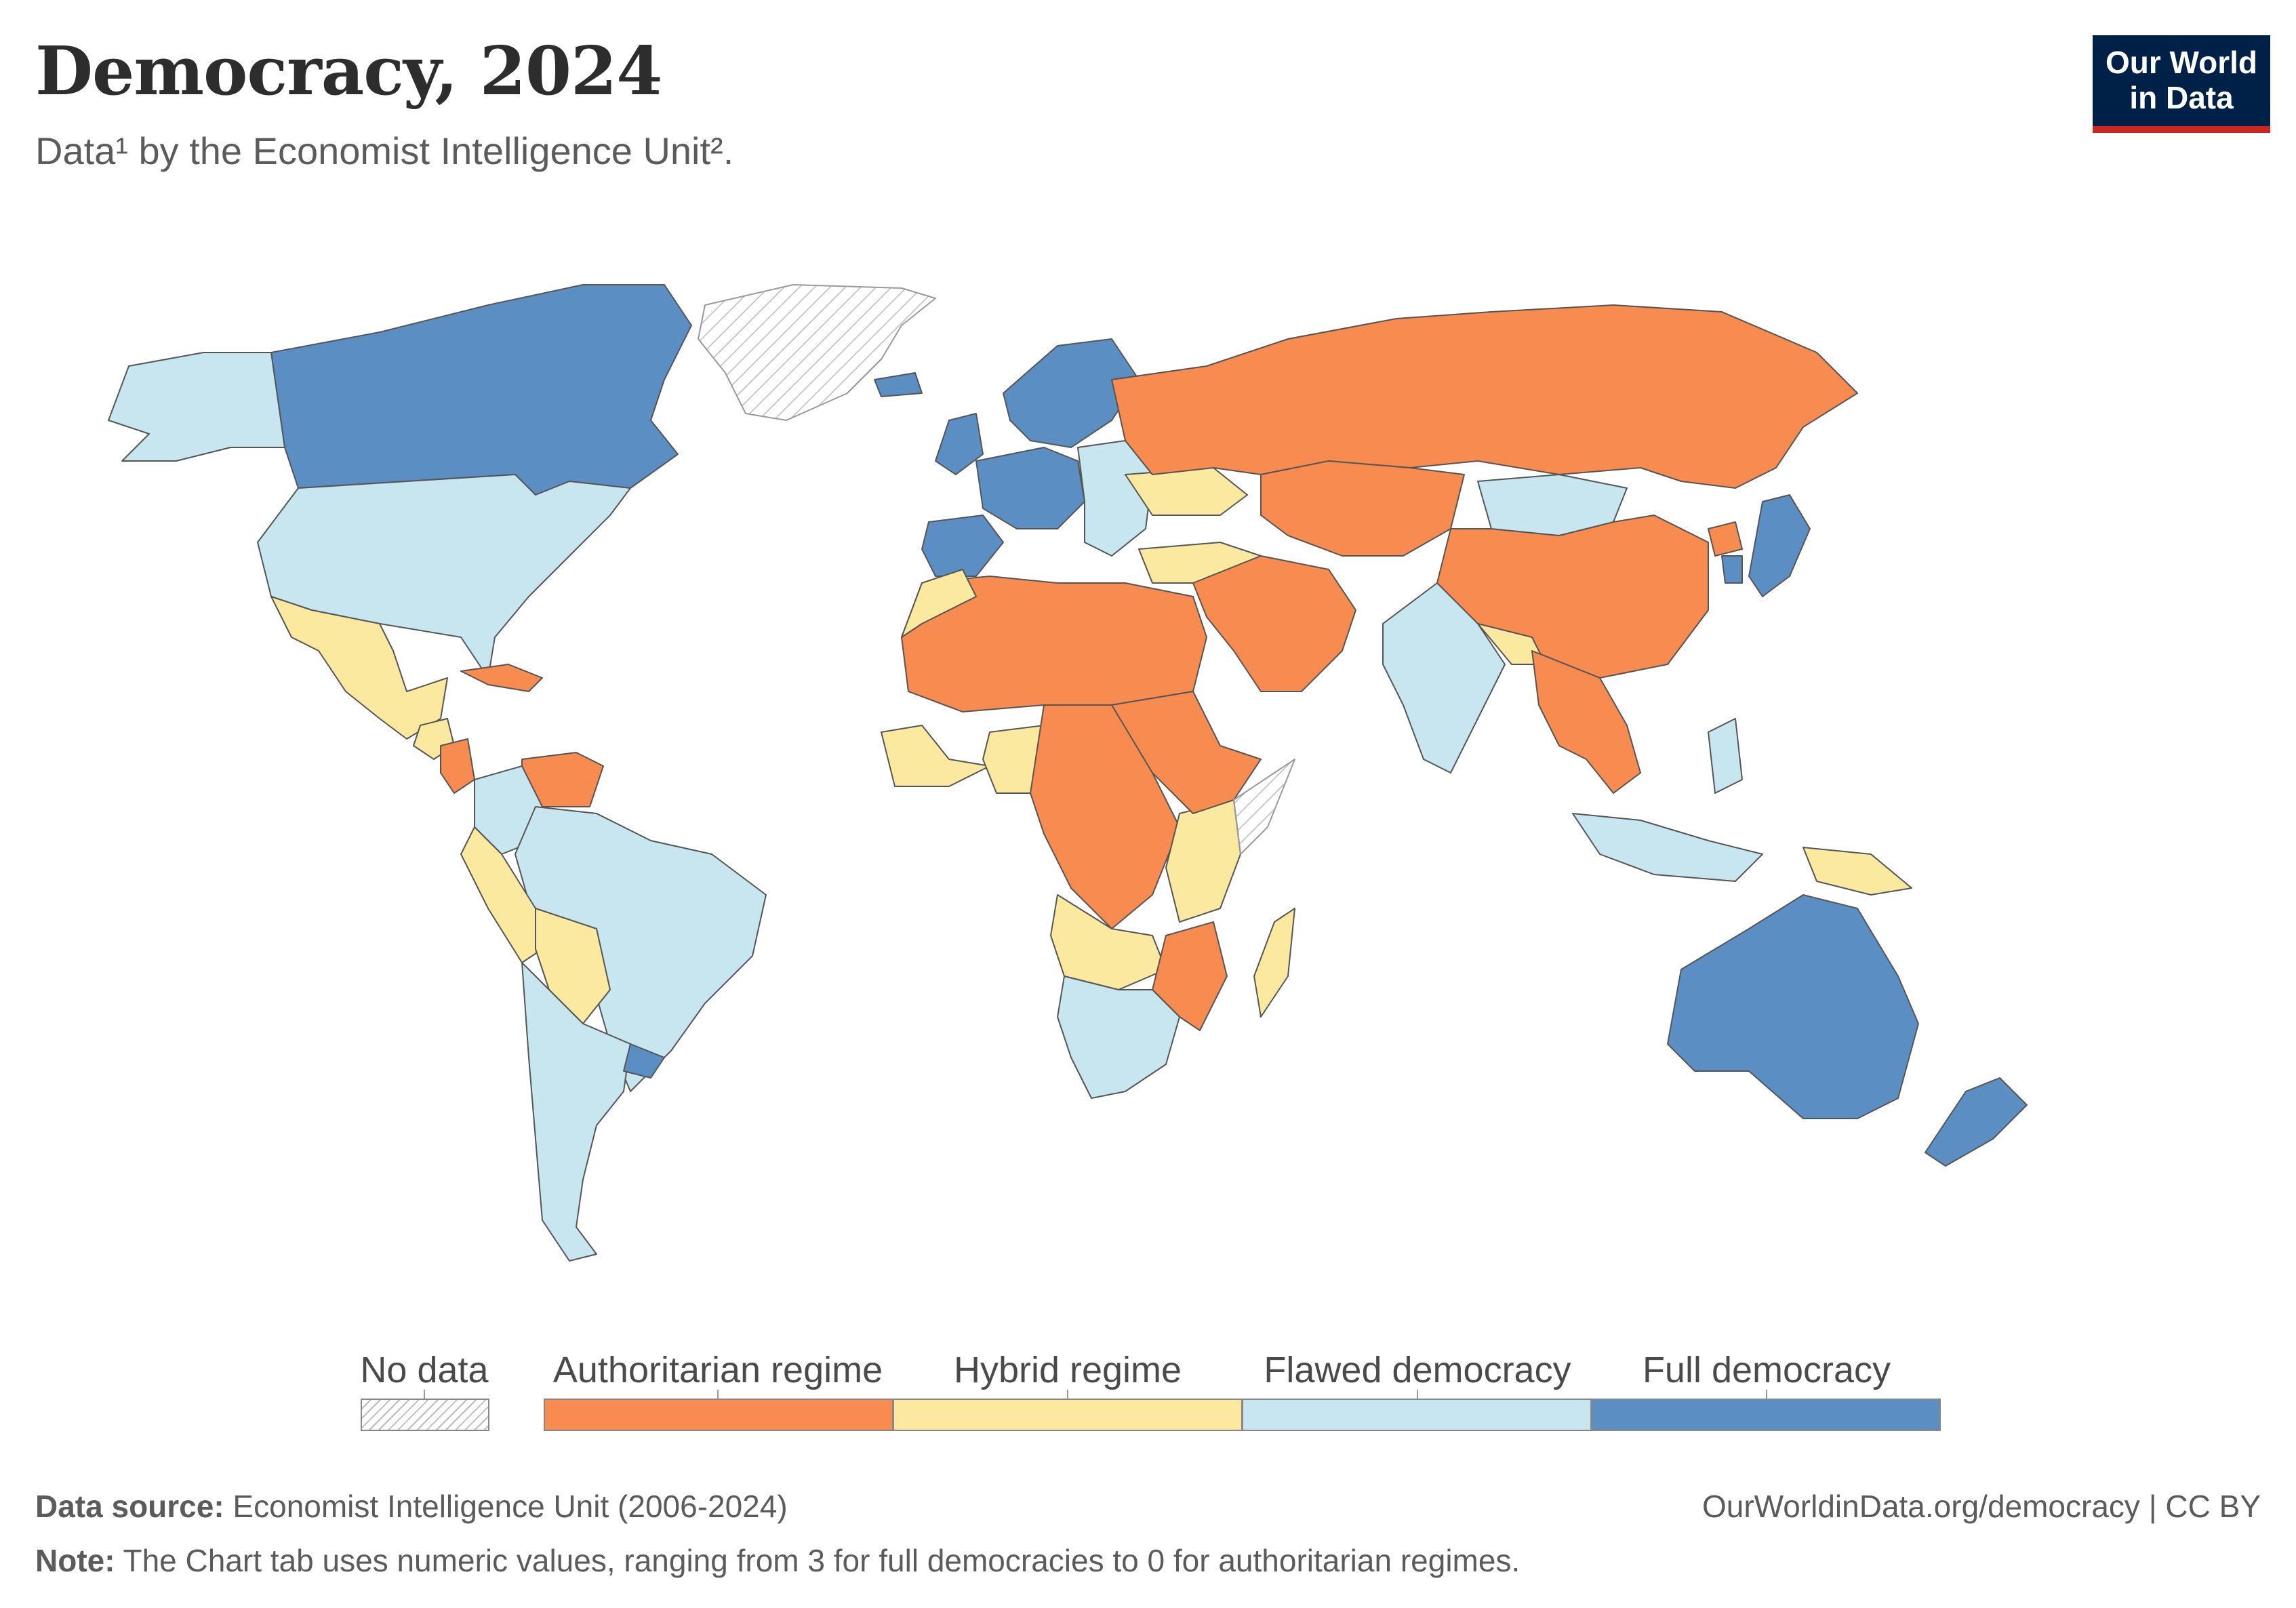 The image size is (2296, 1608). I want to click on legend-swatch-full, so click(1766, 1415).